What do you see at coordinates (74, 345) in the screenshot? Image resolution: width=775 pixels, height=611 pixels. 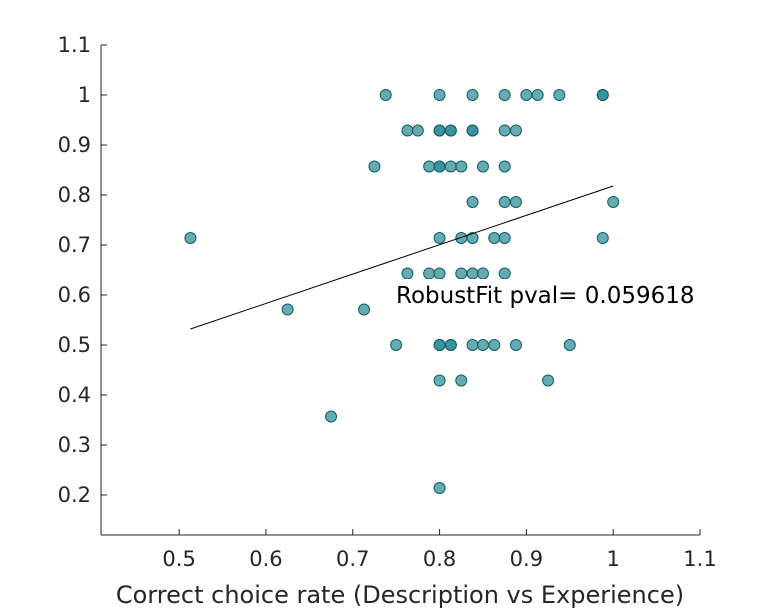 I see `y-tick-label: 0.5` at bounding box center [74, 345].